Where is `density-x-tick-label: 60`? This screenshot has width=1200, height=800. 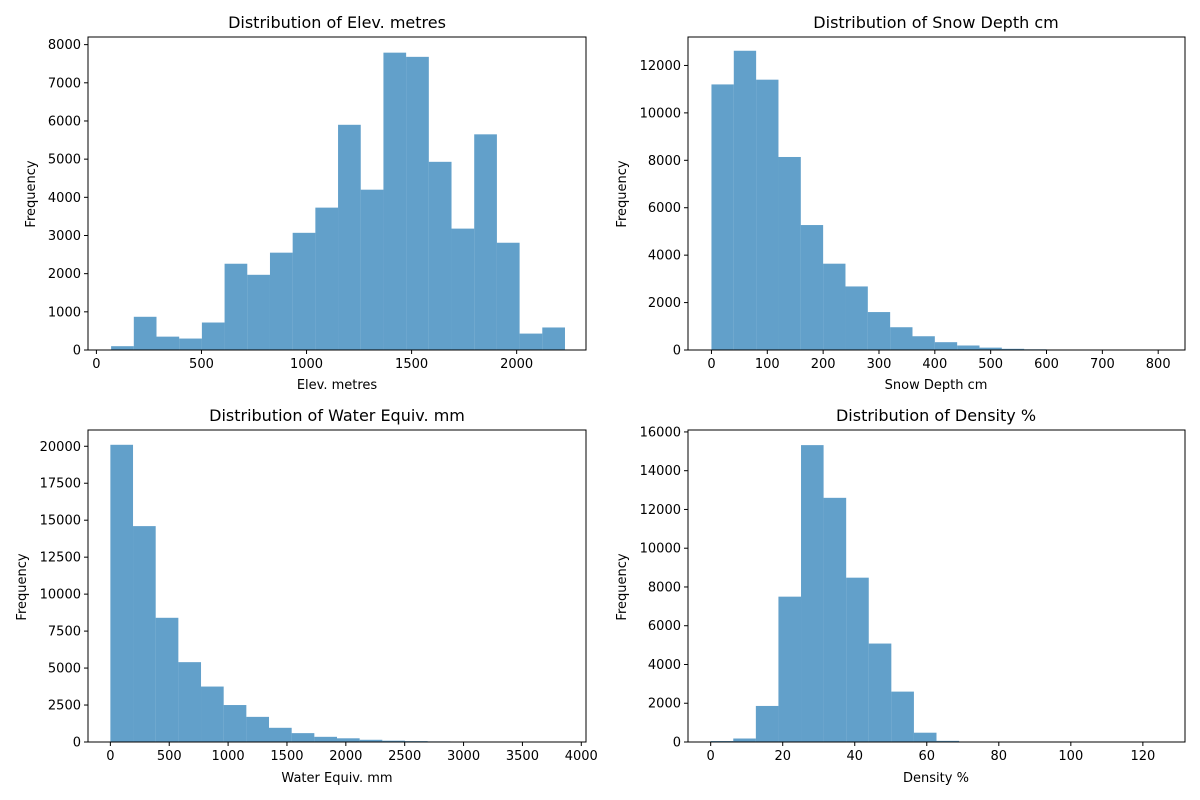
density-x-tick-label: 60 is located at coordinates (927, 756).